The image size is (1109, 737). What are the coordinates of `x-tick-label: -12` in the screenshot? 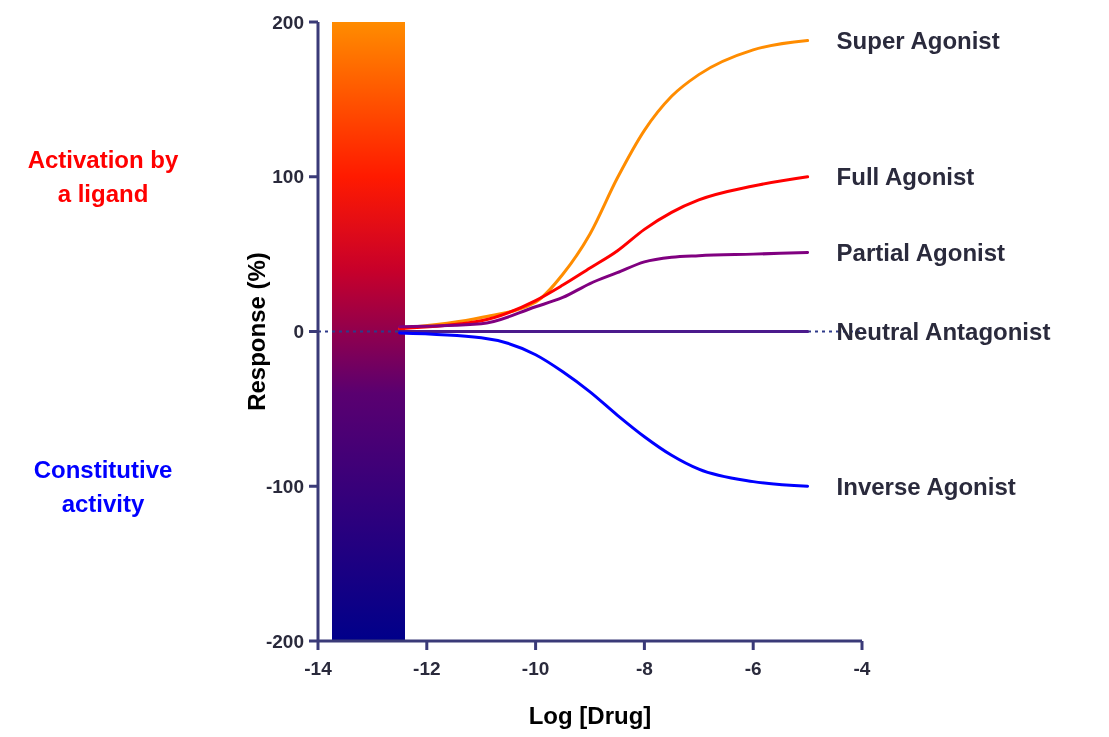 It's located at (427, 668).